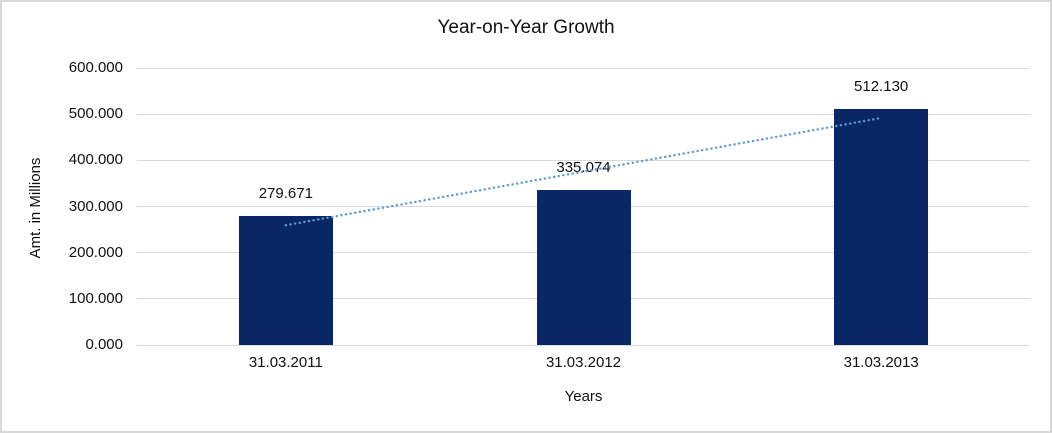 Image resolution: width=1052 pixels, height=433 pixels. Describe the element at coordinates (95, 67) in the screenshot. I see `y-tick-label: 600.000` at that location.